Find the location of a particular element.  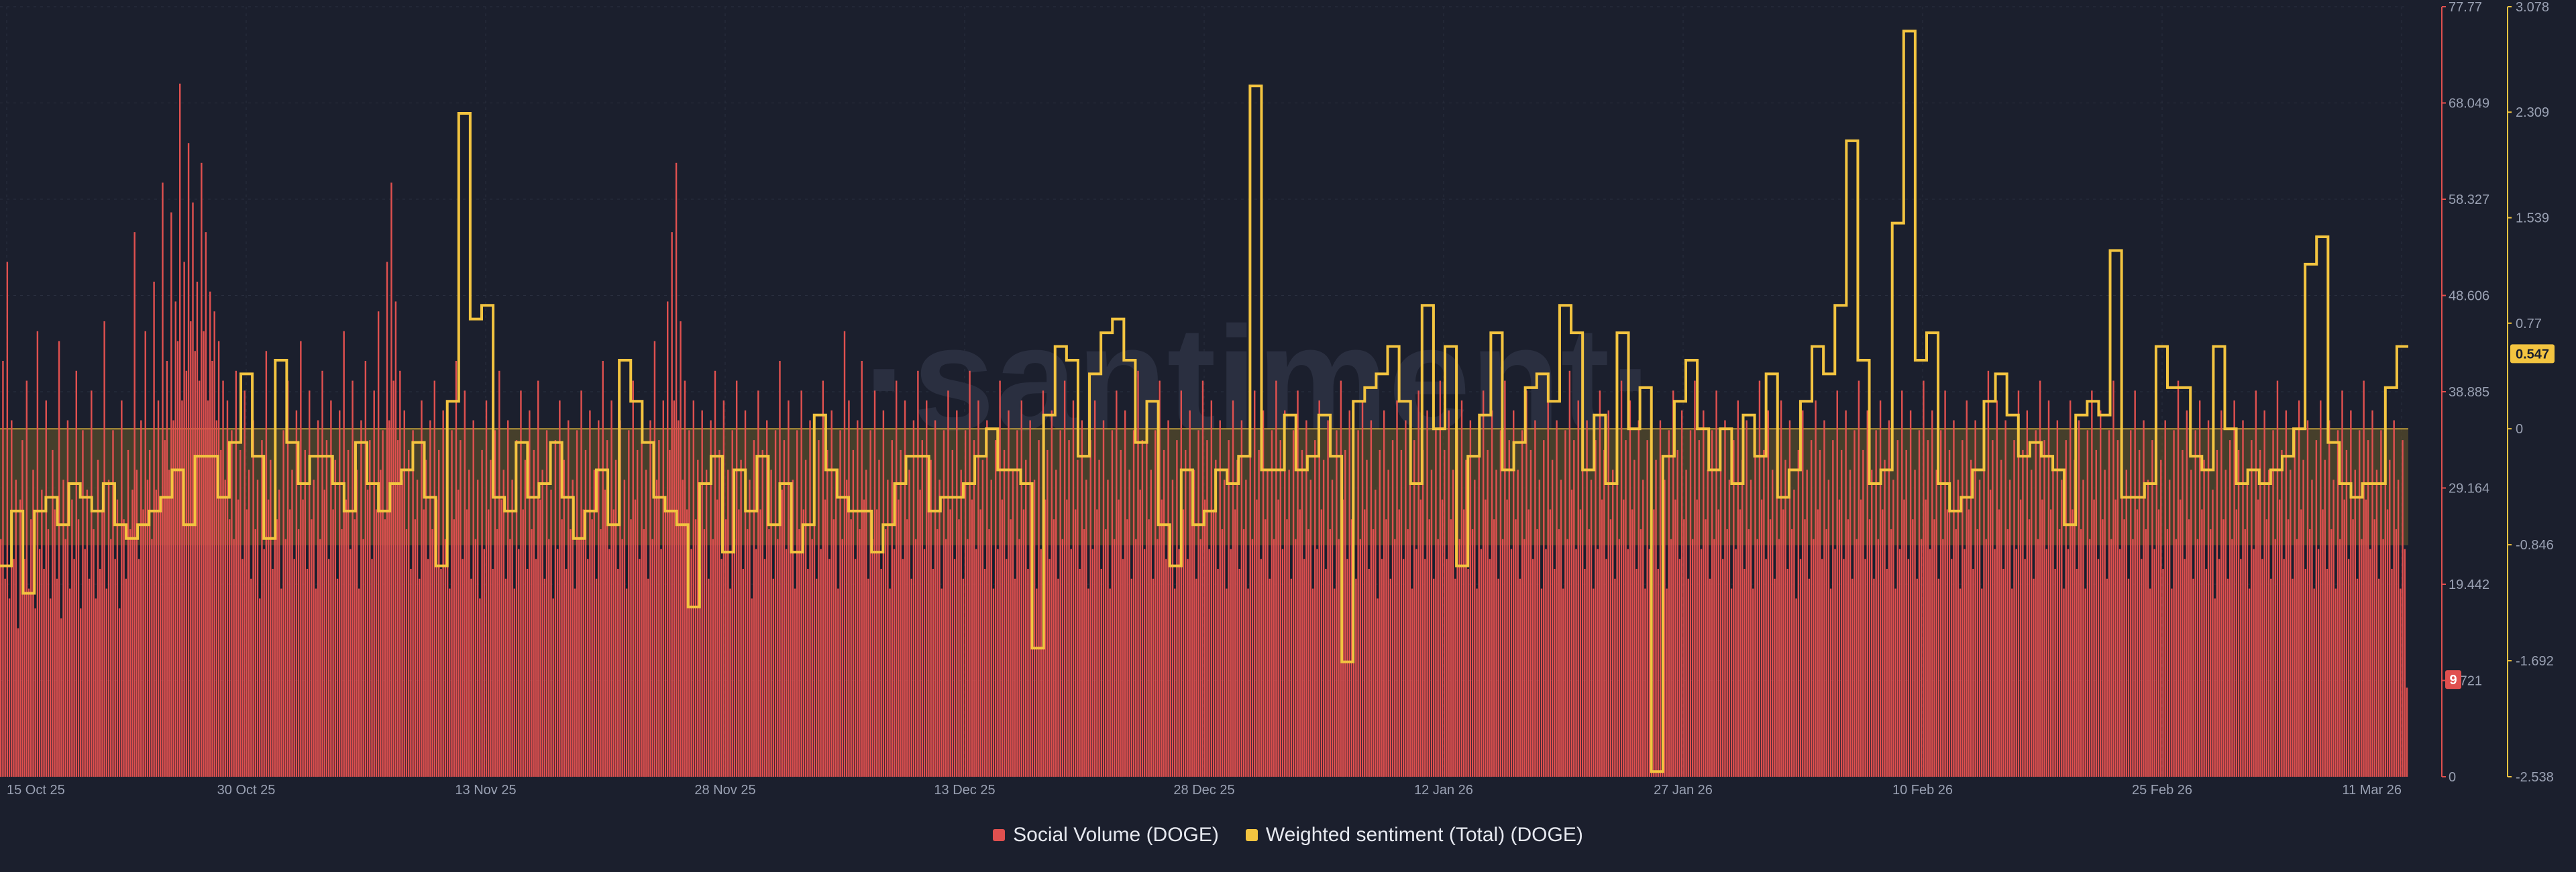

left-axis-tick-label: 77.77 is located at coordinates (2465, 8).